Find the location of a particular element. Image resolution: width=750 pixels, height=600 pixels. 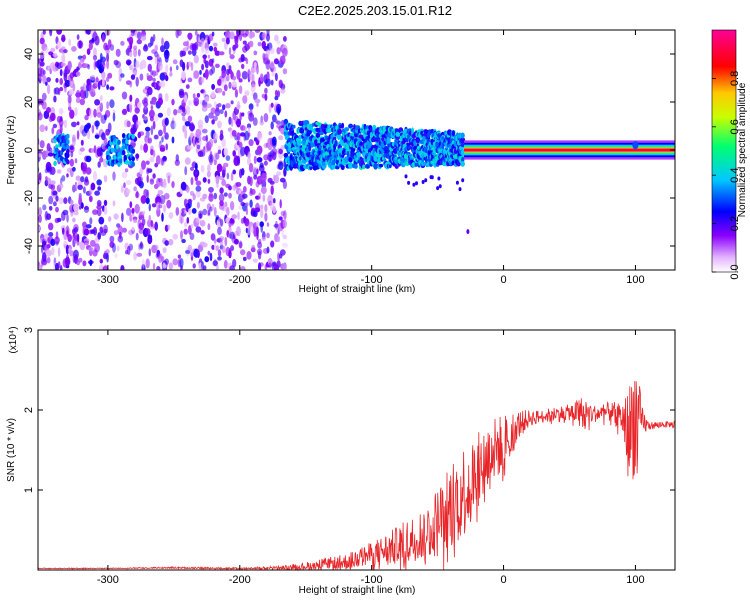

x-tick-label: -200 is located at coordinates (240, 580).